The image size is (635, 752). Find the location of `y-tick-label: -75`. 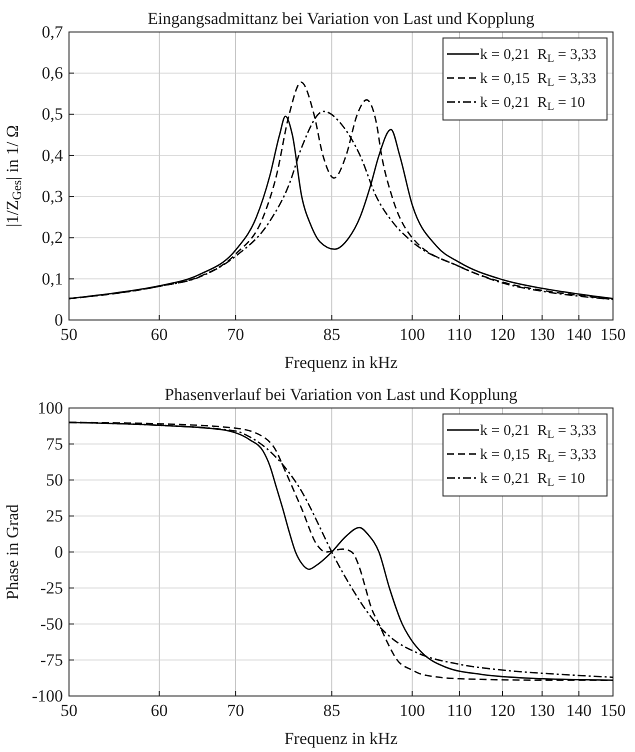

y-tick-label: -75 is located at coordinates (51, 660).